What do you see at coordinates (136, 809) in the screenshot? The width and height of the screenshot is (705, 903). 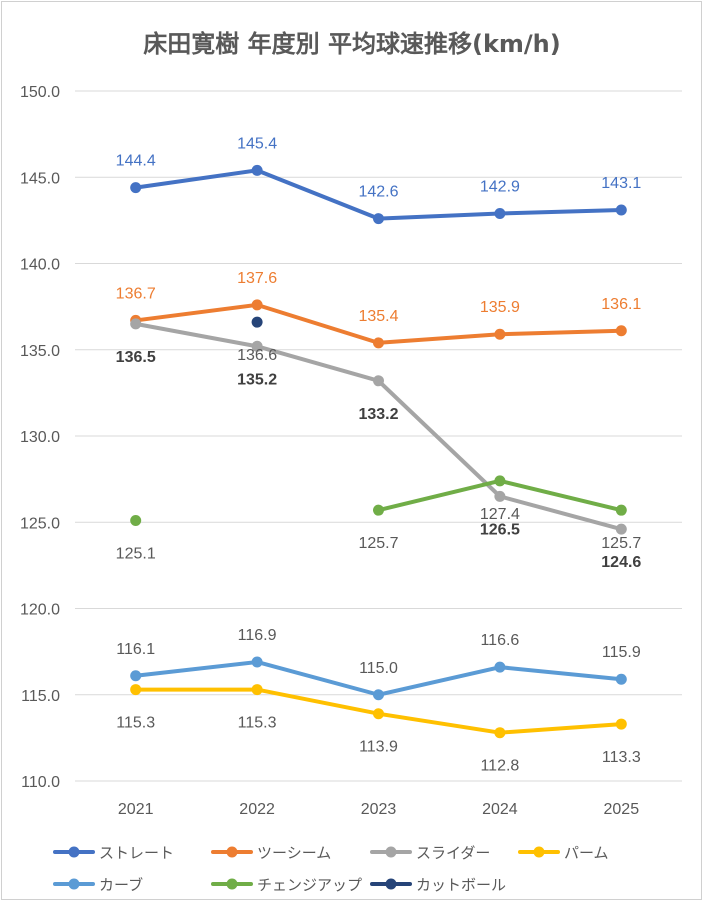 I see `x-tick-label: 2021` at bounding box center [136, 809].